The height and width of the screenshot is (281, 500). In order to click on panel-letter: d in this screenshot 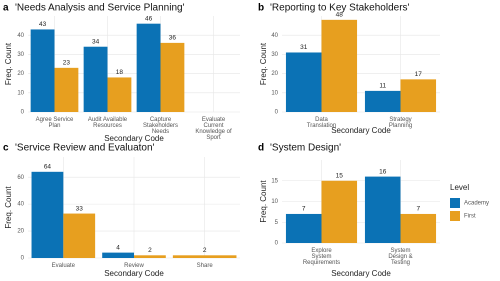, I will do `click(261, 148)`.